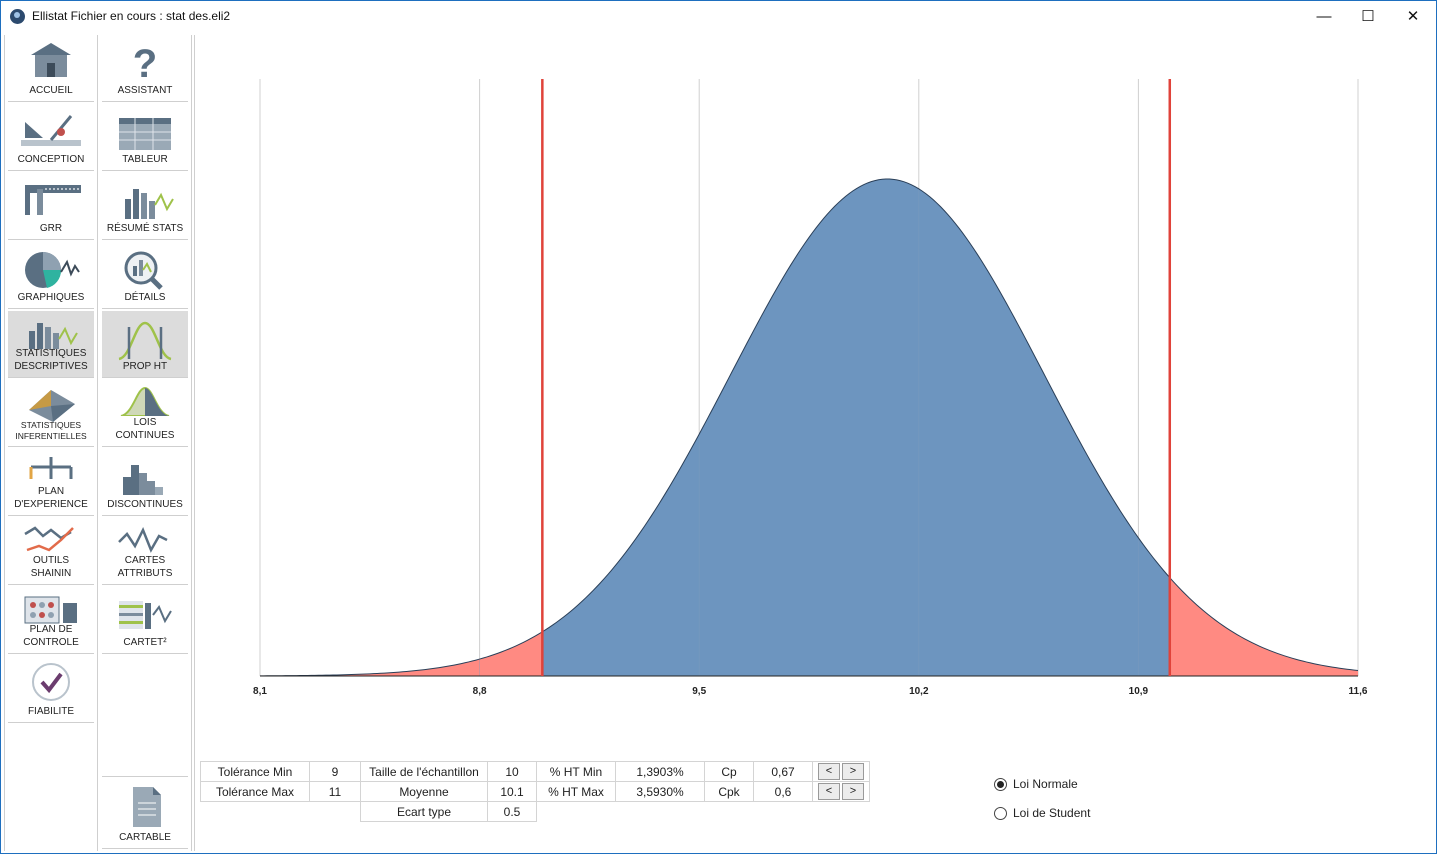 The width and height of the screenshot is (1437, 854). I want to click on x-tick-label: 10,9, so click(1139, 691).